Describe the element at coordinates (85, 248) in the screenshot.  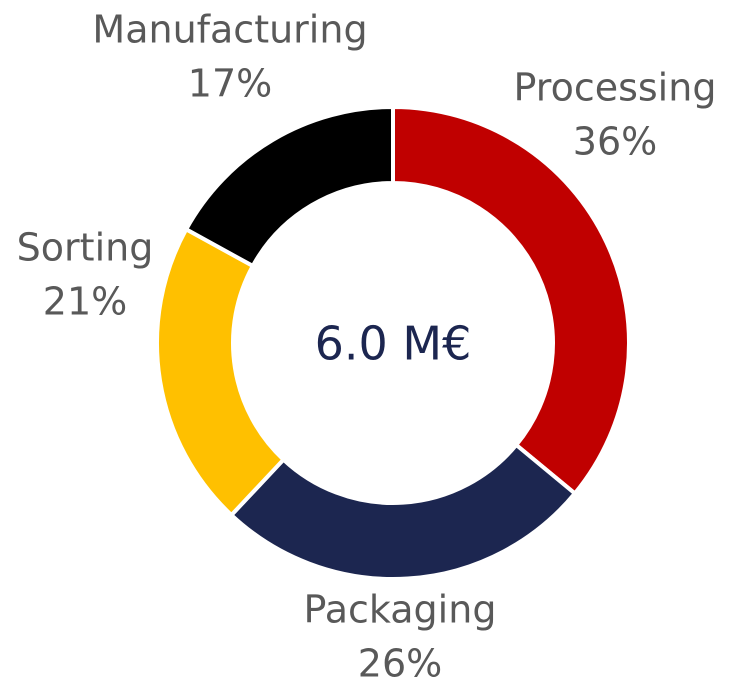
I see `segment-label: Sorting` at that location.